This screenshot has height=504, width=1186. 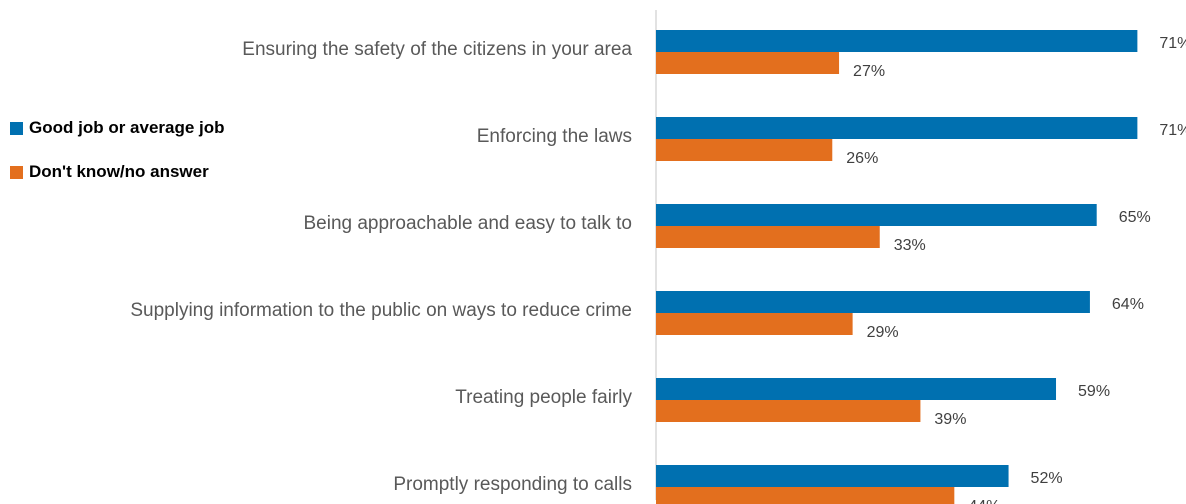 I want to click on legend-swatch-good-job, so click(x=16, y=128).